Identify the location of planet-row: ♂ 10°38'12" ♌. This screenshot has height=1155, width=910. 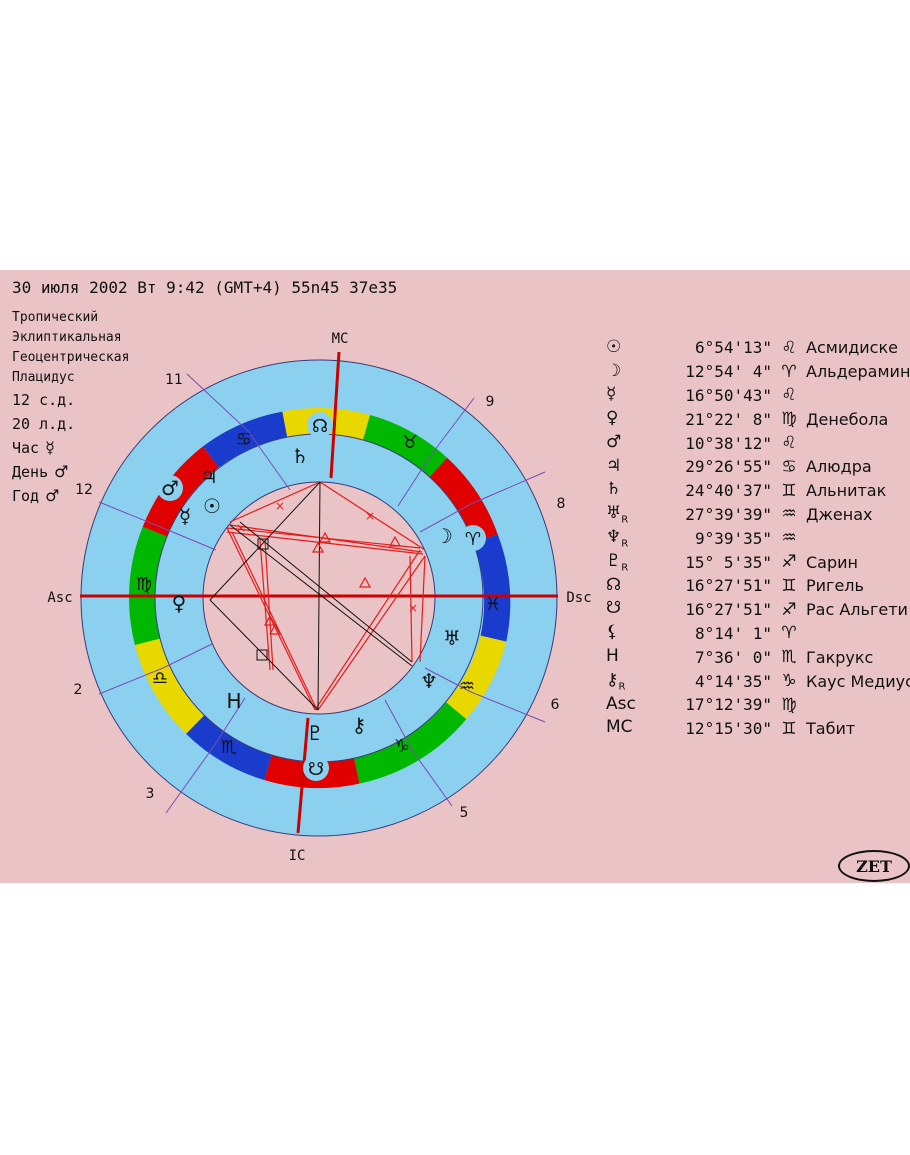
(758, 443).